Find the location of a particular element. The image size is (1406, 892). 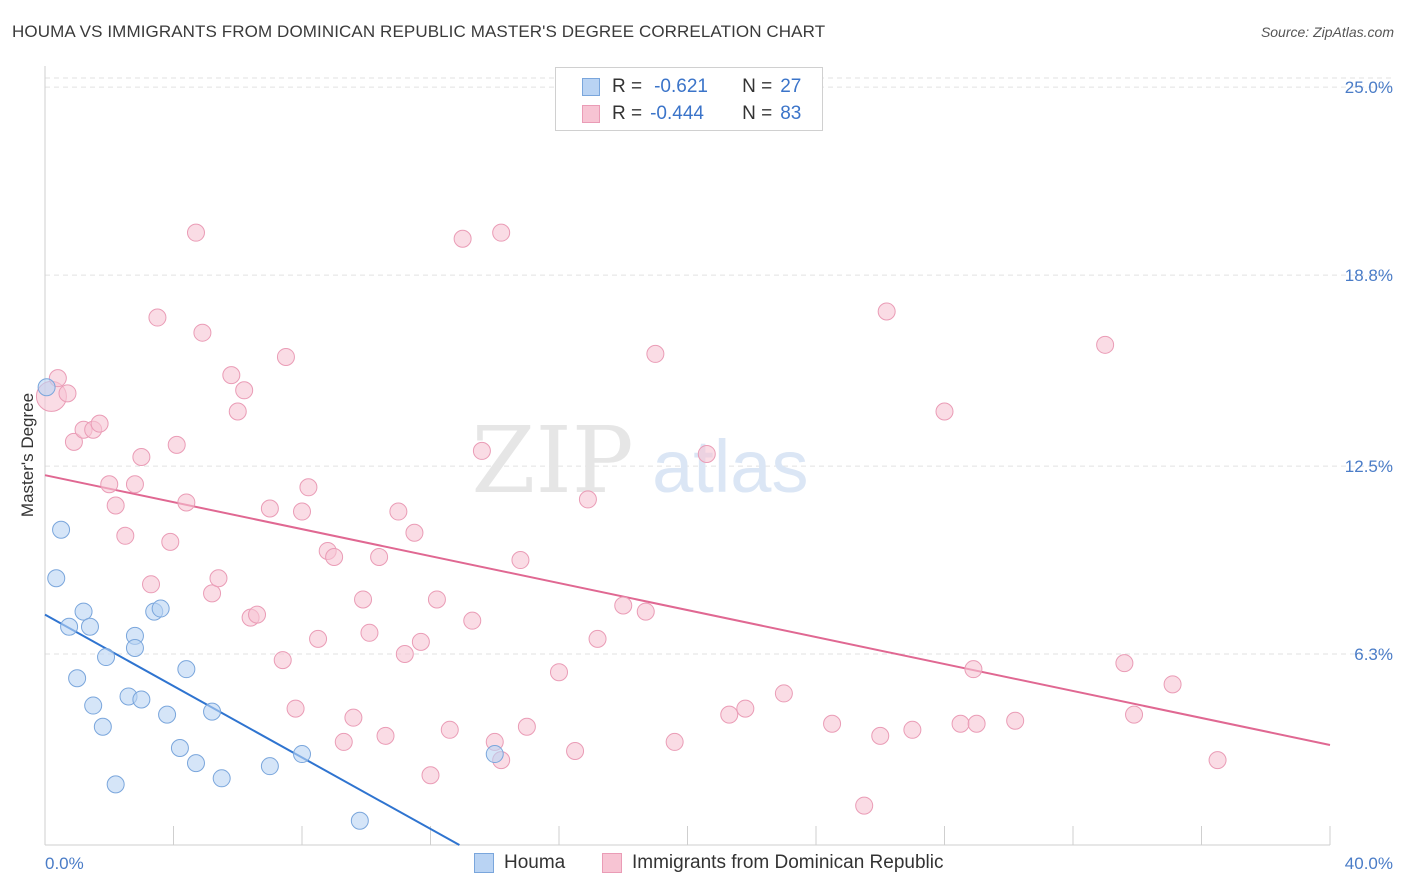

watermark-zip: ZIP is located at coordinates (553, 460).